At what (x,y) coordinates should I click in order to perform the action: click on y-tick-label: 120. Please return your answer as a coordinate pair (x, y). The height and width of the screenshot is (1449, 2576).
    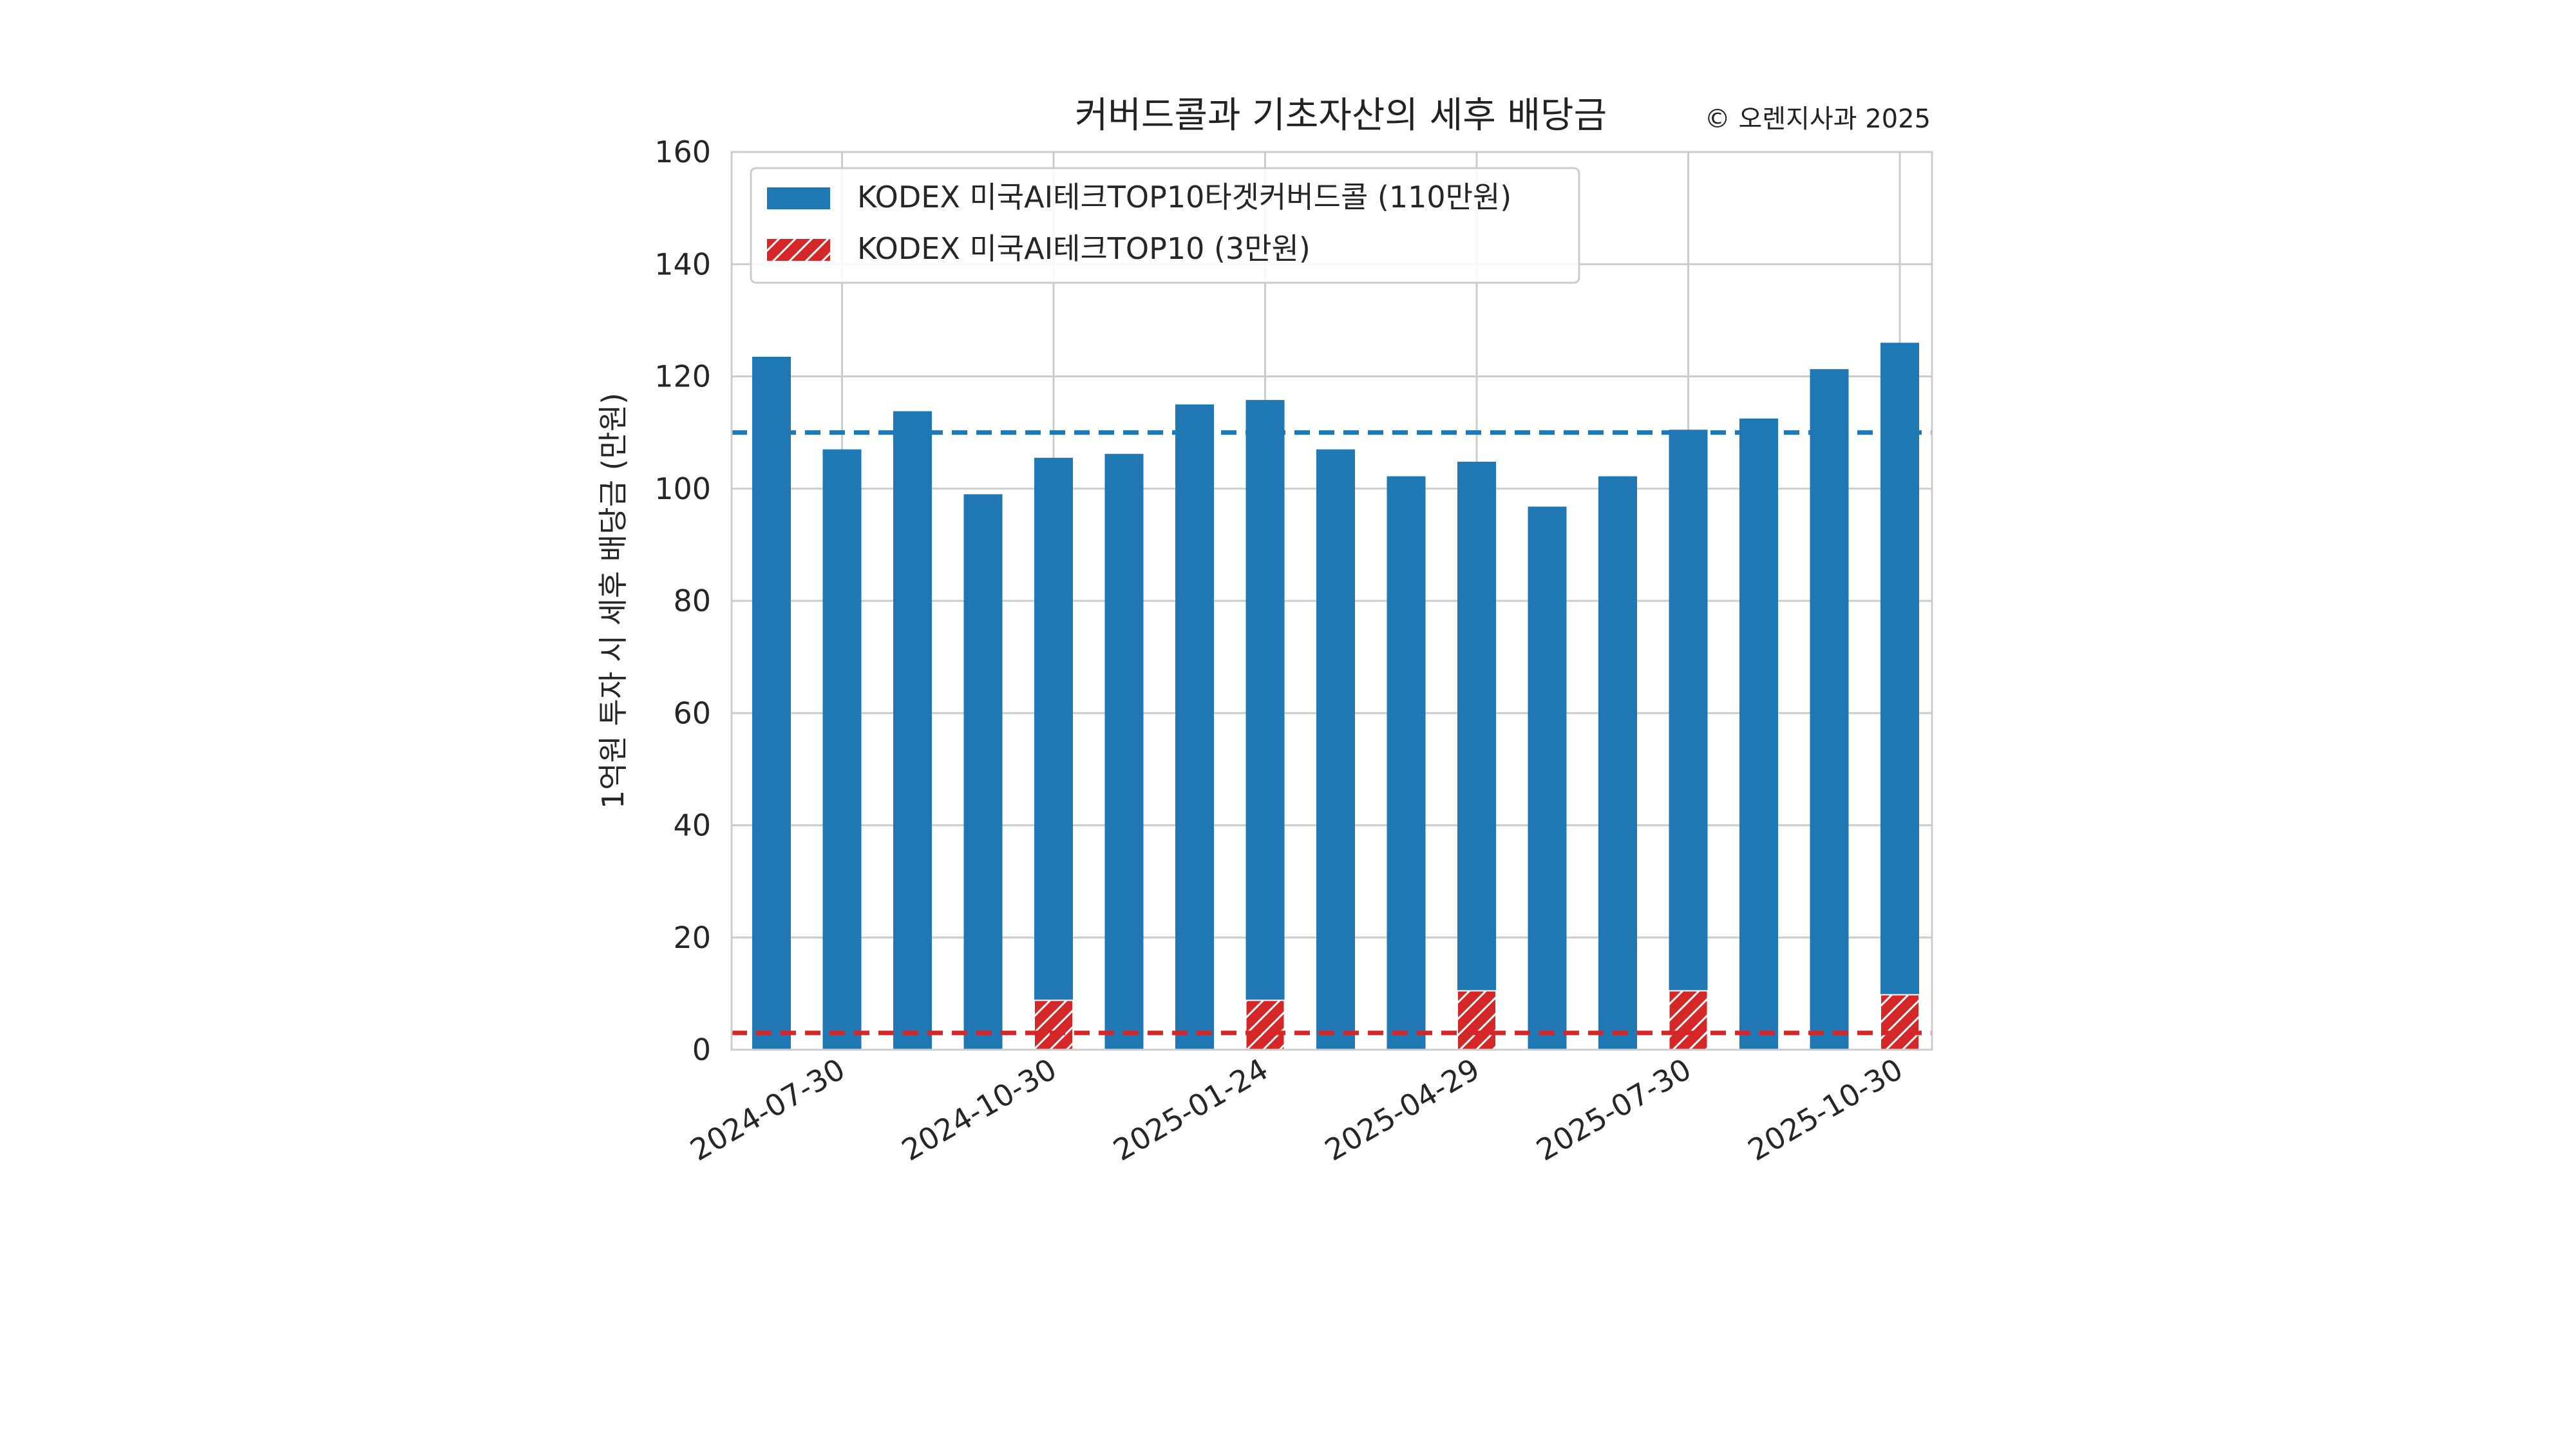
    Looking at the image, I should click on (683, 377).